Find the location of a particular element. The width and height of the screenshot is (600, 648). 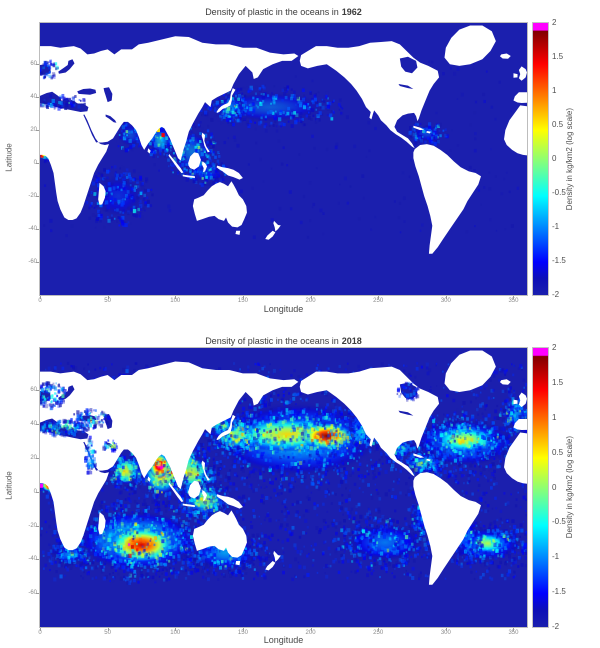

chart-title-year: 1962 is located at coordinates (351, 12).